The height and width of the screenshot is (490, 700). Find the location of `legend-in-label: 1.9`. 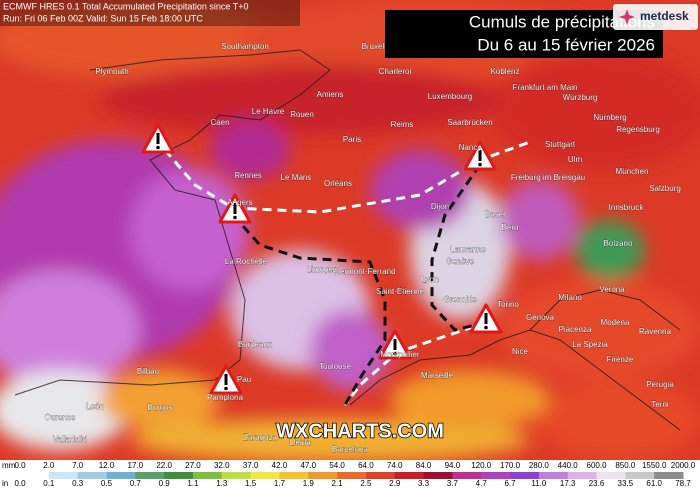

legend-in-label: 1.9 is located at coordinates (309, 483).